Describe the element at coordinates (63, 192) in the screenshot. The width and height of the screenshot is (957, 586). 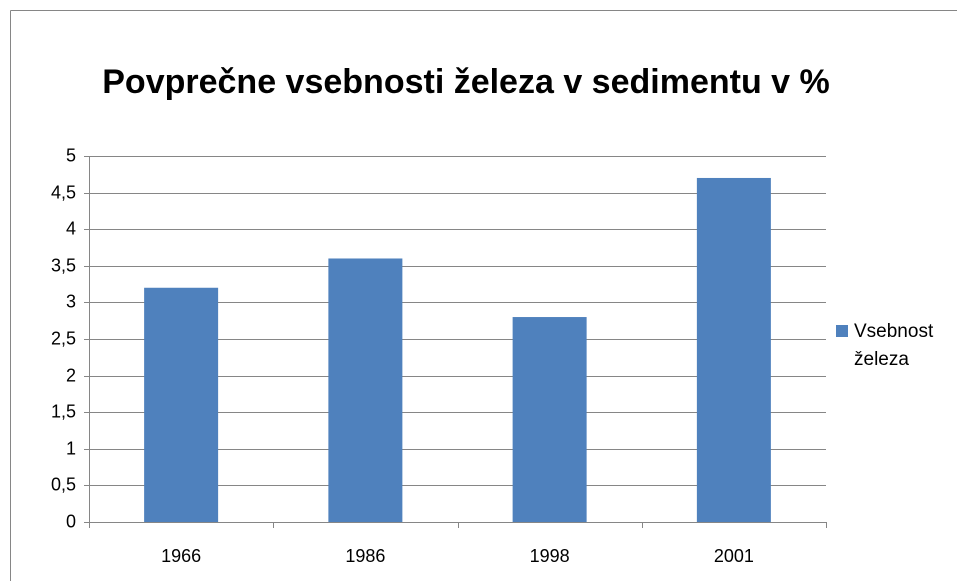
I see `y-tick-label: 4,5` at that location.